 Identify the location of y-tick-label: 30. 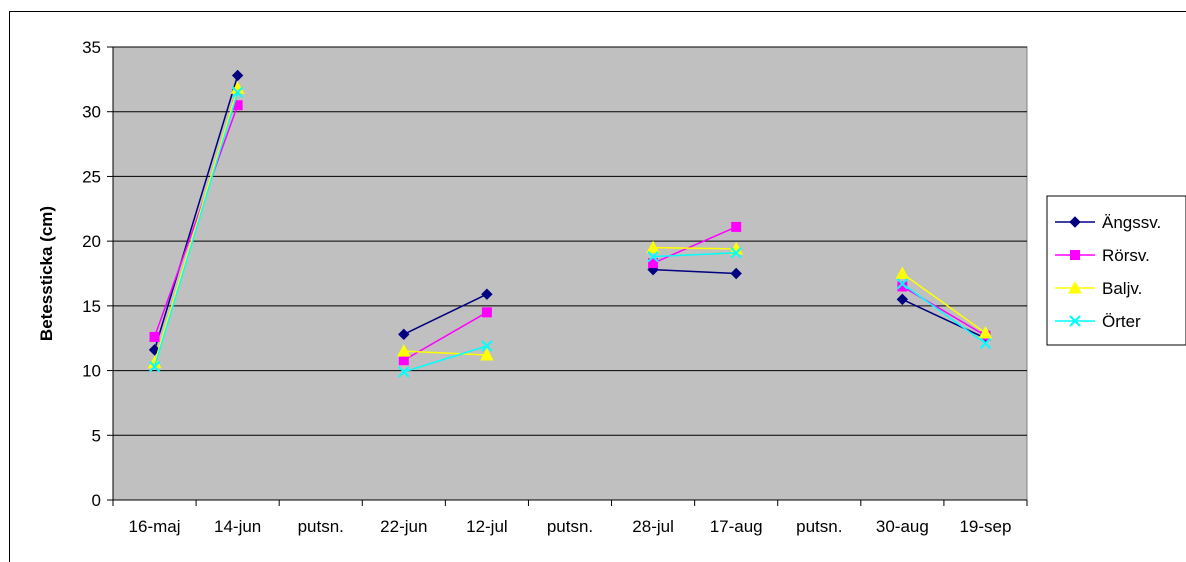
(91, 112).